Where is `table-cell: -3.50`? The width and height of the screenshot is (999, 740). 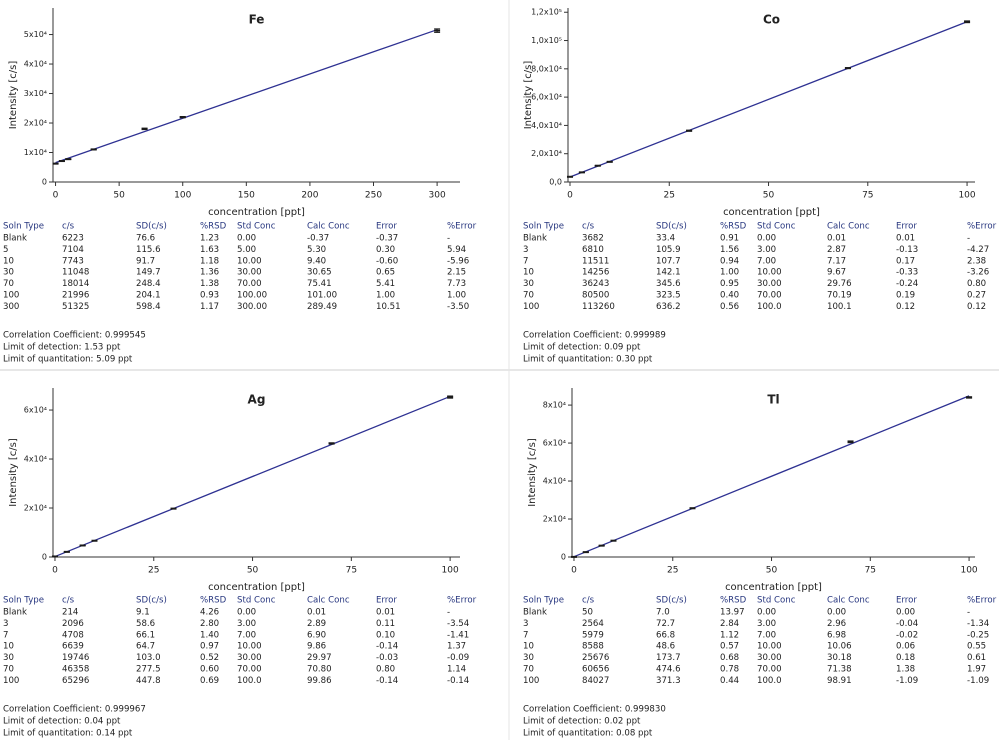
table-cell: -3.50 is located at coordinates (458, 307).